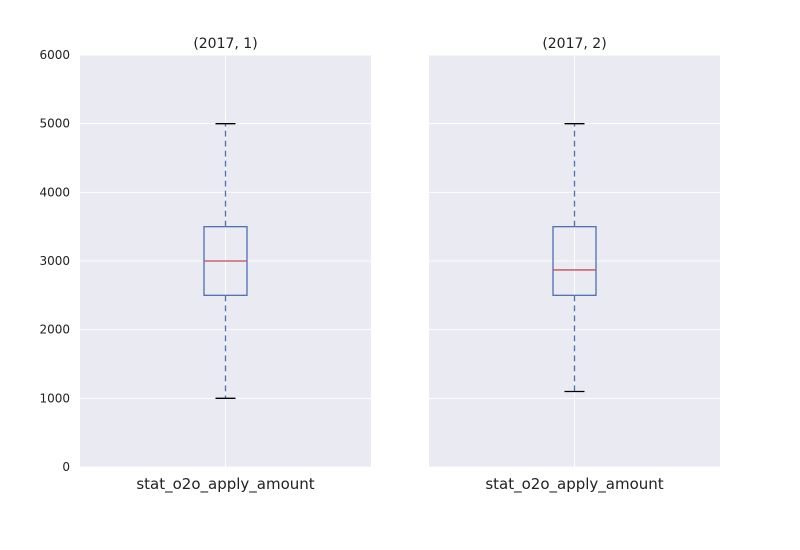 This screenshot has width=800, height=550. I want to click on y-tick-label-3000: 3000, so click(54, 261).